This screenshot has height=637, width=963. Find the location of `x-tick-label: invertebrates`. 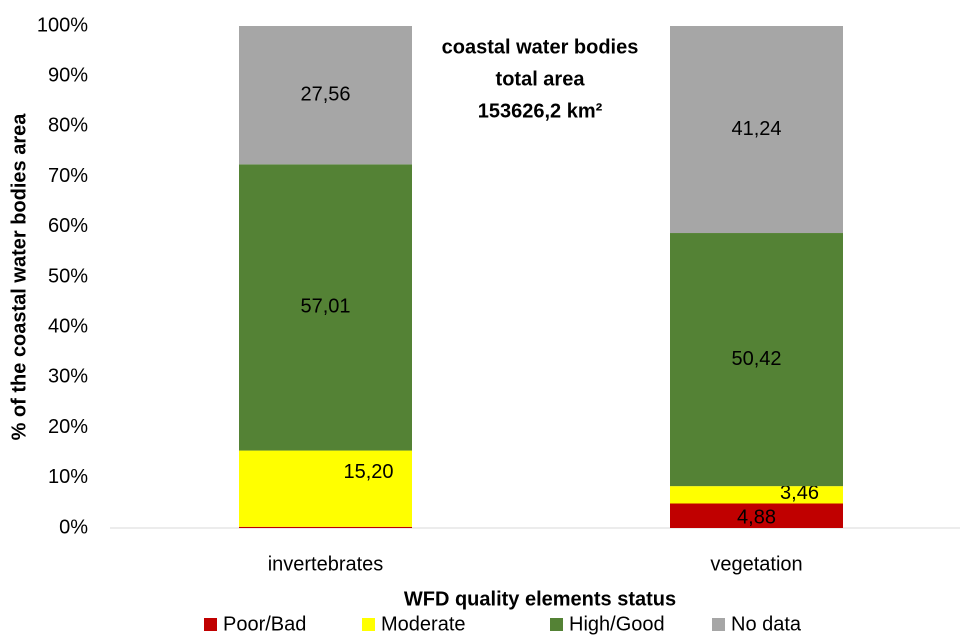

x-tick-label: invertebrates is located at coordinates (326, 564).